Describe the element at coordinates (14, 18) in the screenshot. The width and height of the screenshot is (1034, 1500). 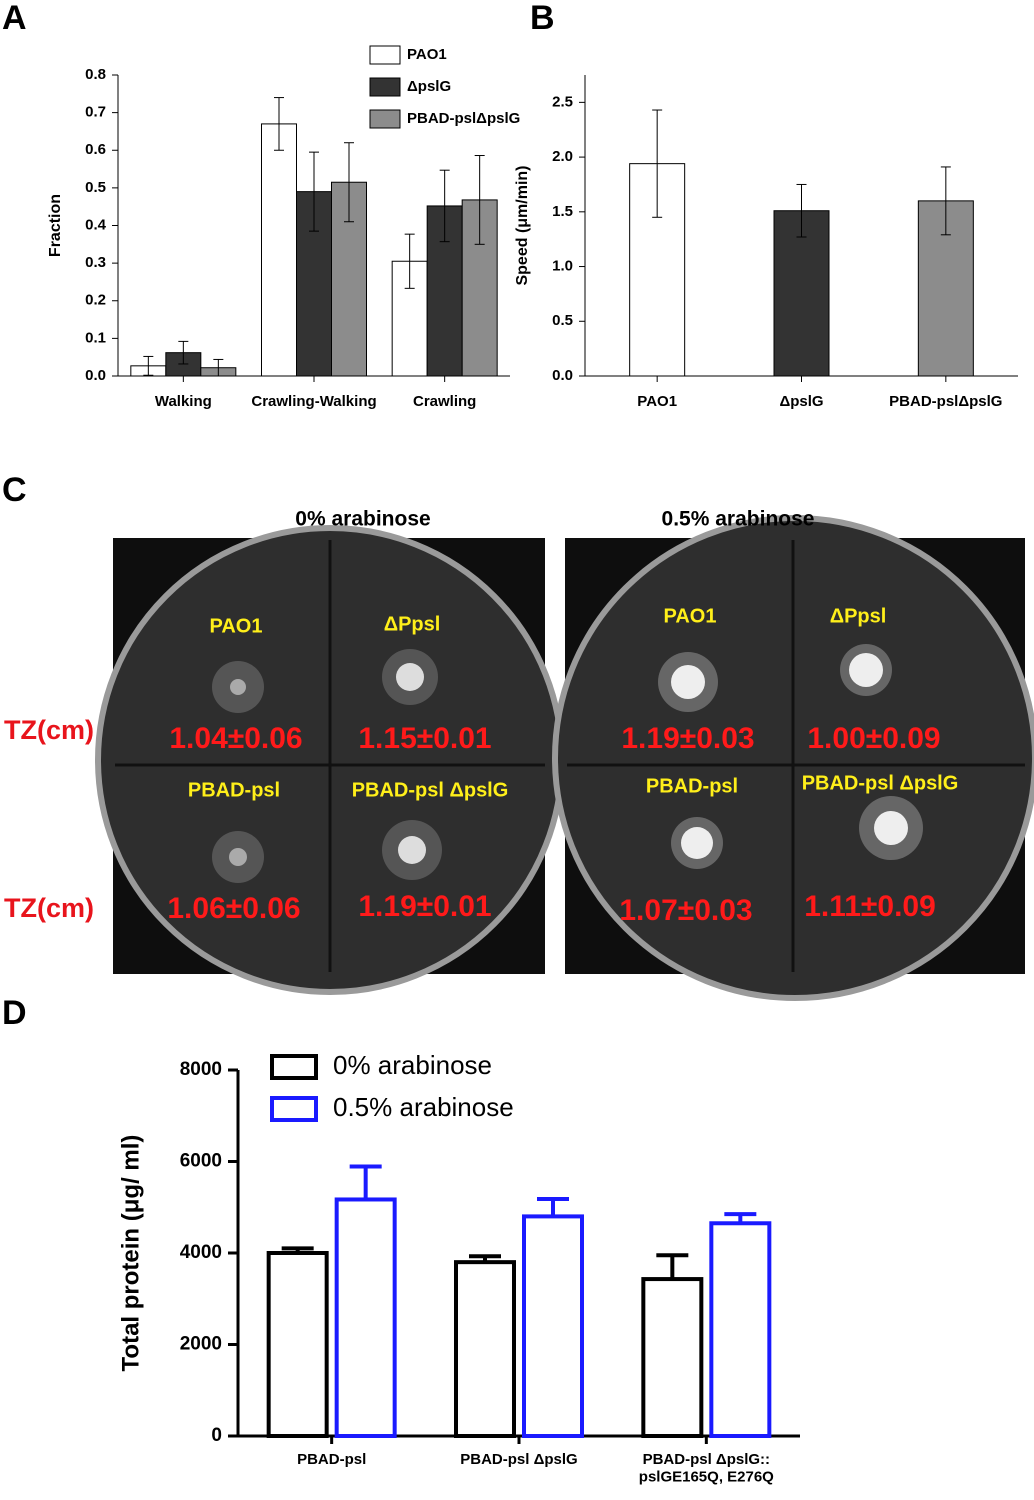
I see `panel-letter: A` at that location.